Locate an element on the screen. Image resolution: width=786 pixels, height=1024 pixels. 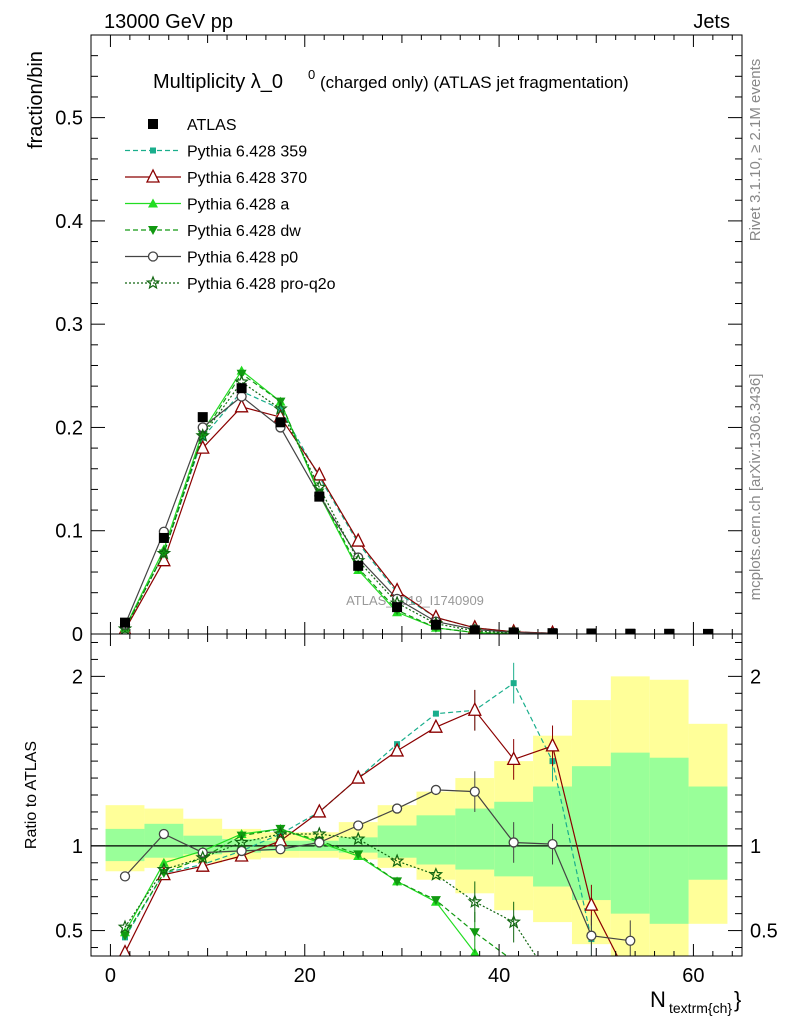
ratio-ytick-label-right: 0.5 is located at coordinates (764, 932).